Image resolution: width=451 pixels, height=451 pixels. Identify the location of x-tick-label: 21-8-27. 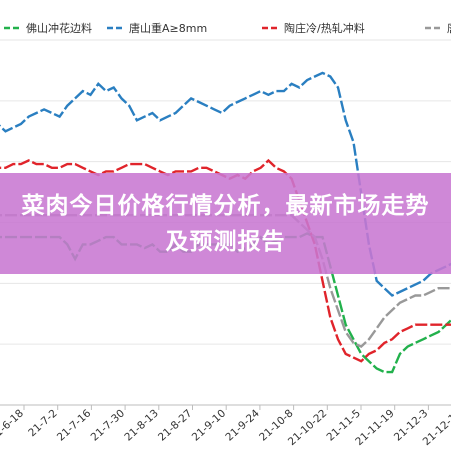
(175, 425).